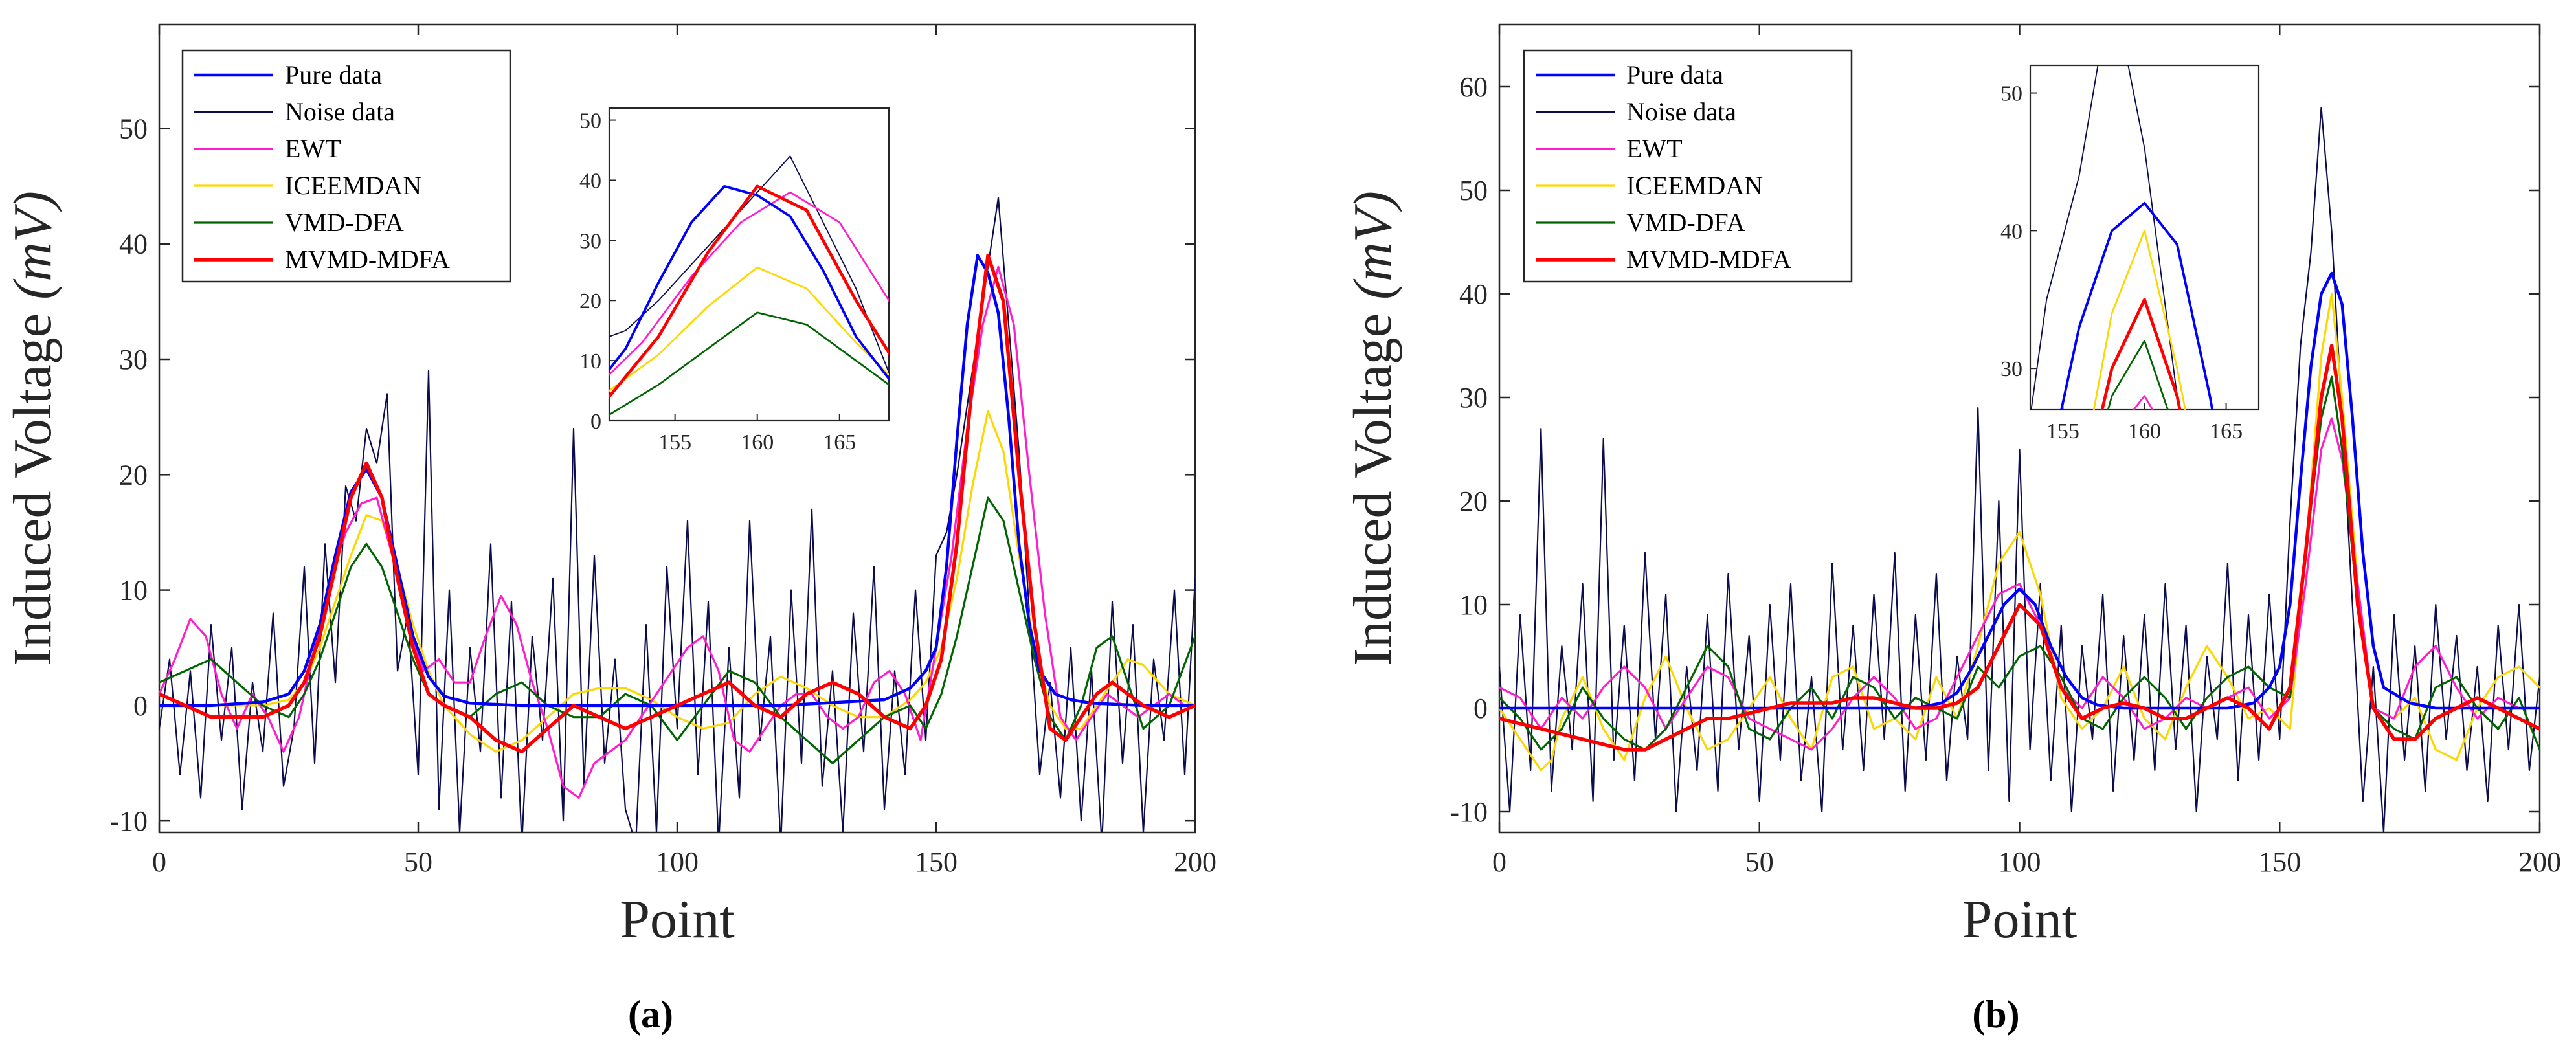 Image resolution: width=2576 pixels, height=1048 pixels. Describe the element at coordinates (1996, 1014) in the screenshot. I see `panel-label-b: (b)` at that location.